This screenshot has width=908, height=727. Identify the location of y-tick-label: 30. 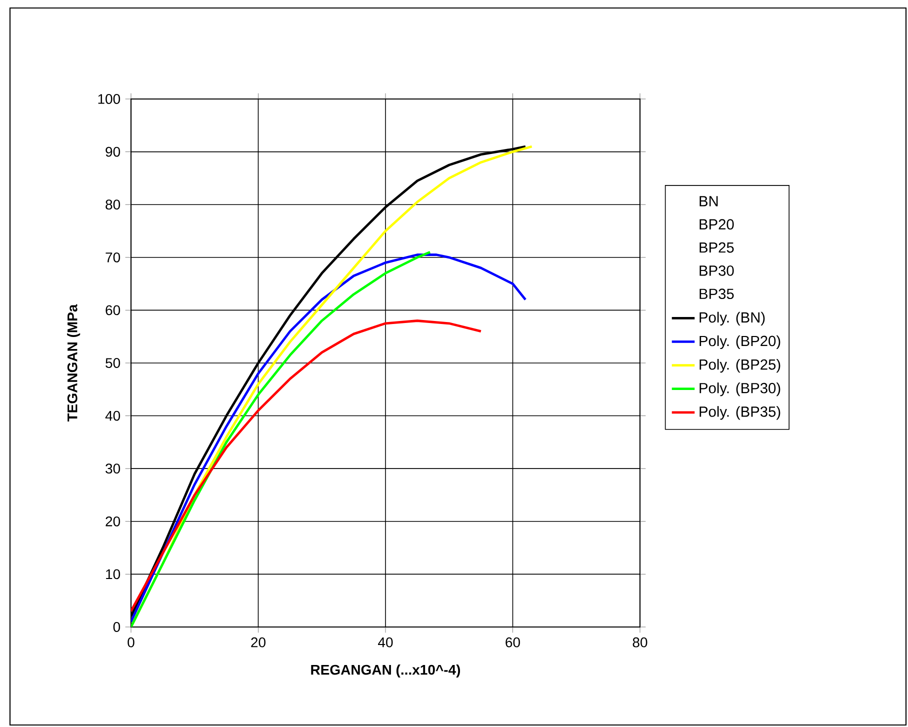
(113, 469).